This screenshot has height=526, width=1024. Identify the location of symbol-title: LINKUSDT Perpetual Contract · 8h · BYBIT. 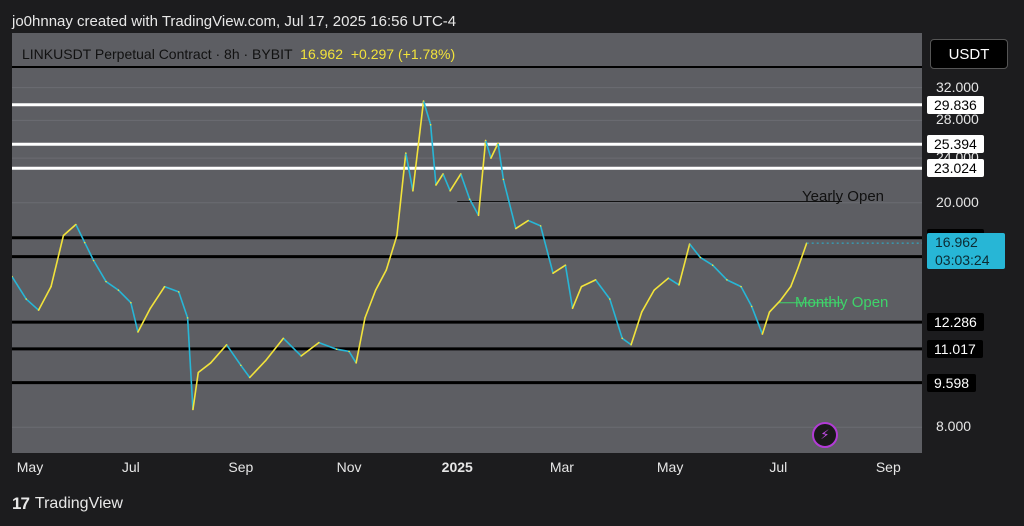
(157, 54).